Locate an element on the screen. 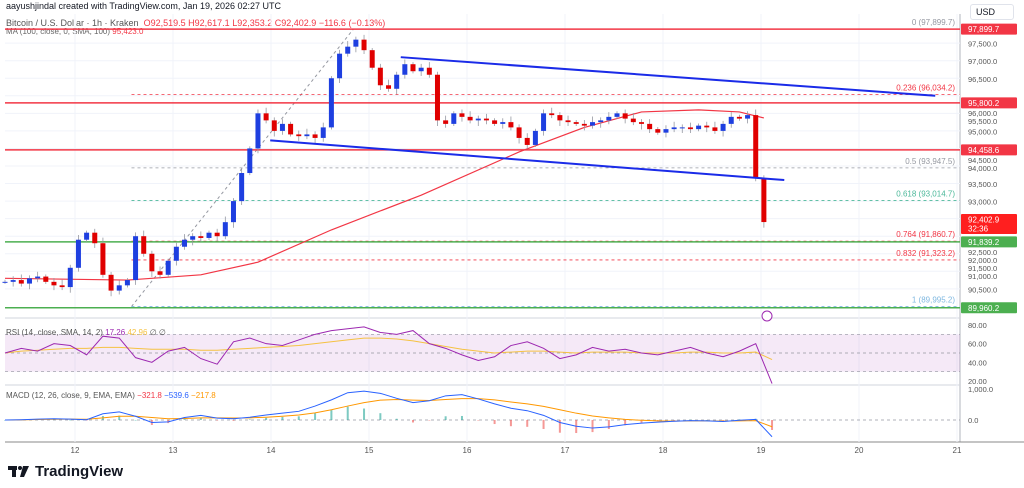 The height and width of the screenshot is (488, 1024). price-axis-label: 91,000.0 is located at coordinates (982, 276).